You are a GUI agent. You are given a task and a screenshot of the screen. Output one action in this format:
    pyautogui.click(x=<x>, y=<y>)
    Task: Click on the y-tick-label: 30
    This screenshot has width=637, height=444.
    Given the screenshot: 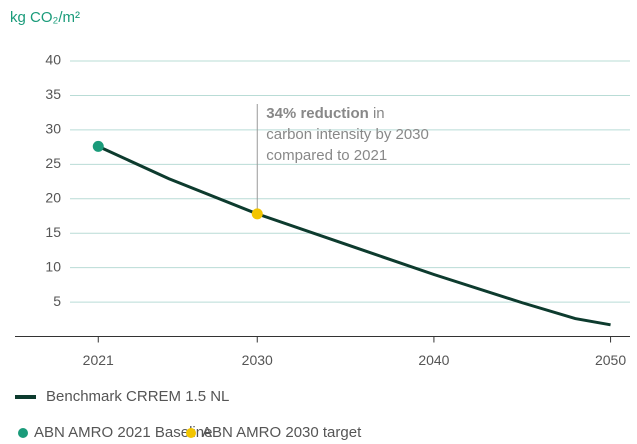 What is the action you would take?
    pyautogui.click(x=53, y=129)
    